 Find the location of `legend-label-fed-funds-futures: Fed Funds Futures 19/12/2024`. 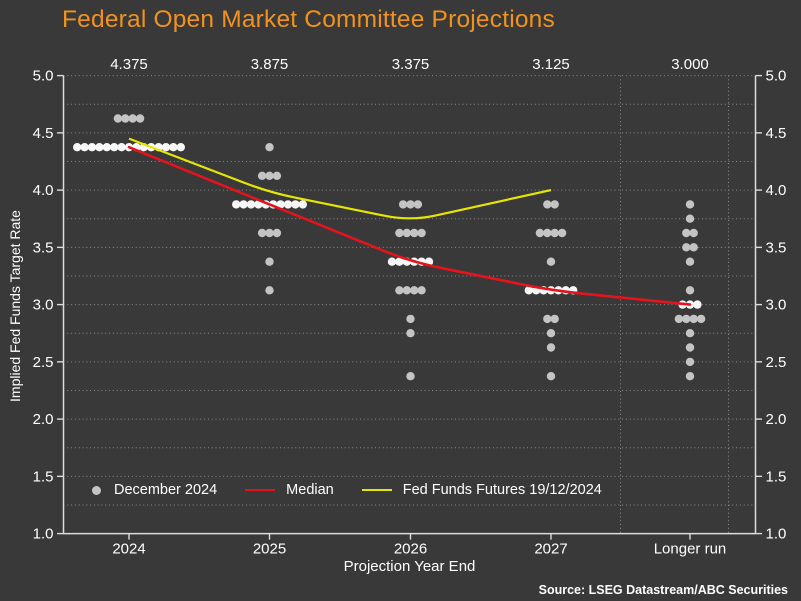

legend-label-fed-funds-futures: Fed Funds Futures 19/12/2024 is located at coordinates (502, 490).